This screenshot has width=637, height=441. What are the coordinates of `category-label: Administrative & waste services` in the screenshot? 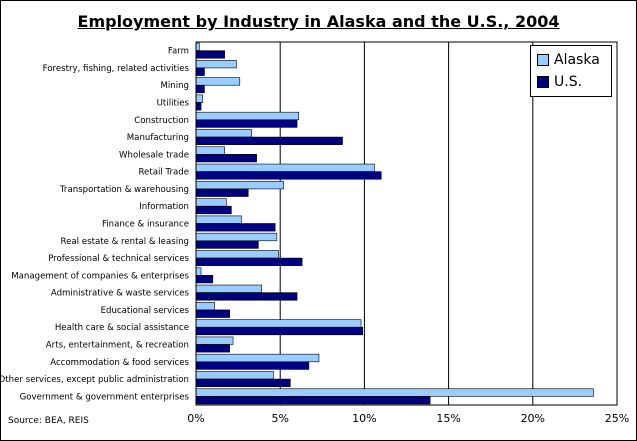 It's located at (120, 294).